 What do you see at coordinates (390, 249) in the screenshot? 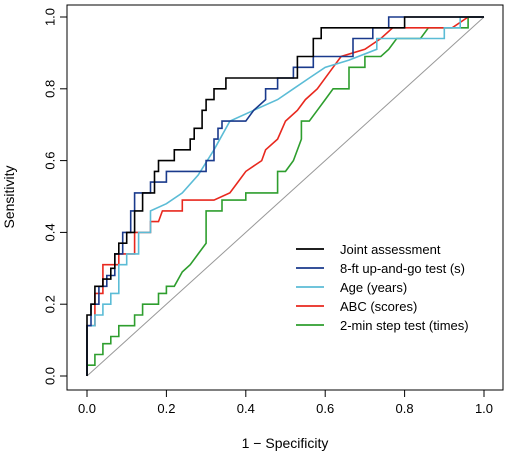
I see `legend-label: Joint assessment` at bounding box center [390, 249].